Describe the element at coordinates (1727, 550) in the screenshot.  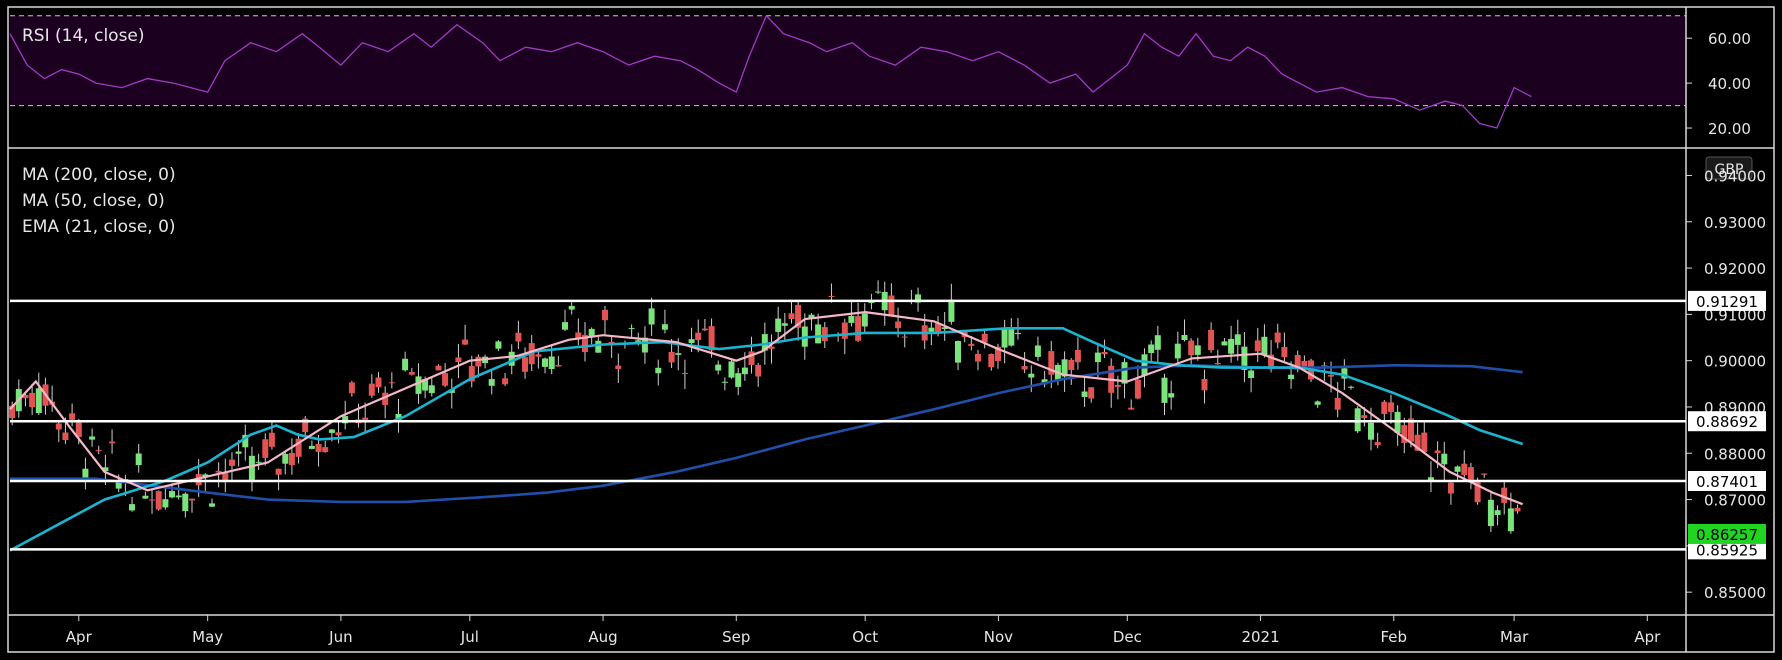
I see `level-label-3: 0.85925` at that location.